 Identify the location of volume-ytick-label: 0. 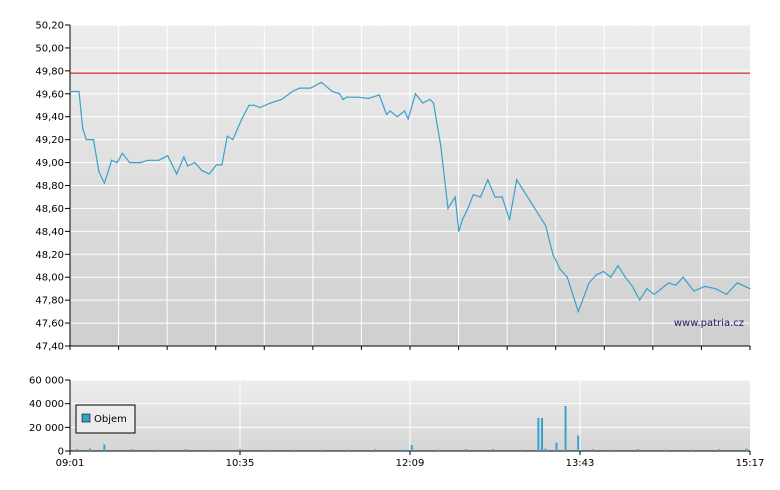
(61, 452).